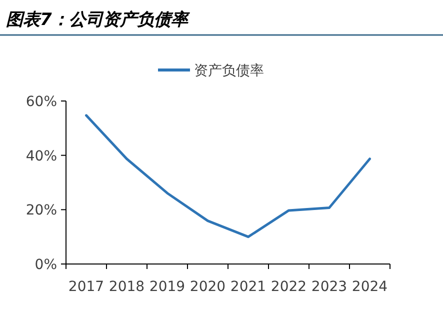 The height and width of the screenshot is (335, 443). What do you see at coordinates (229, 71) in the screenshot?
I see `legend-label: 资产负债率` at bounding box center [229, 71].